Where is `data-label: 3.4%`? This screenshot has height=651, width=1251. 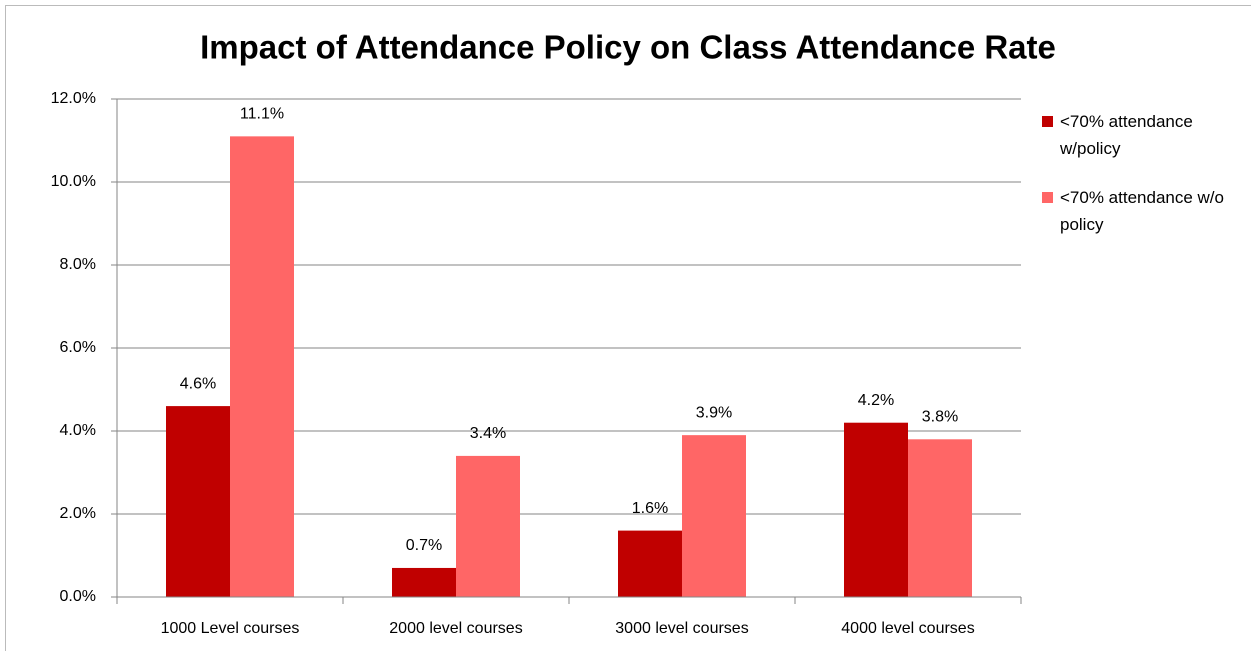
data-label: 3.4% is located at coordinates (488, 433).